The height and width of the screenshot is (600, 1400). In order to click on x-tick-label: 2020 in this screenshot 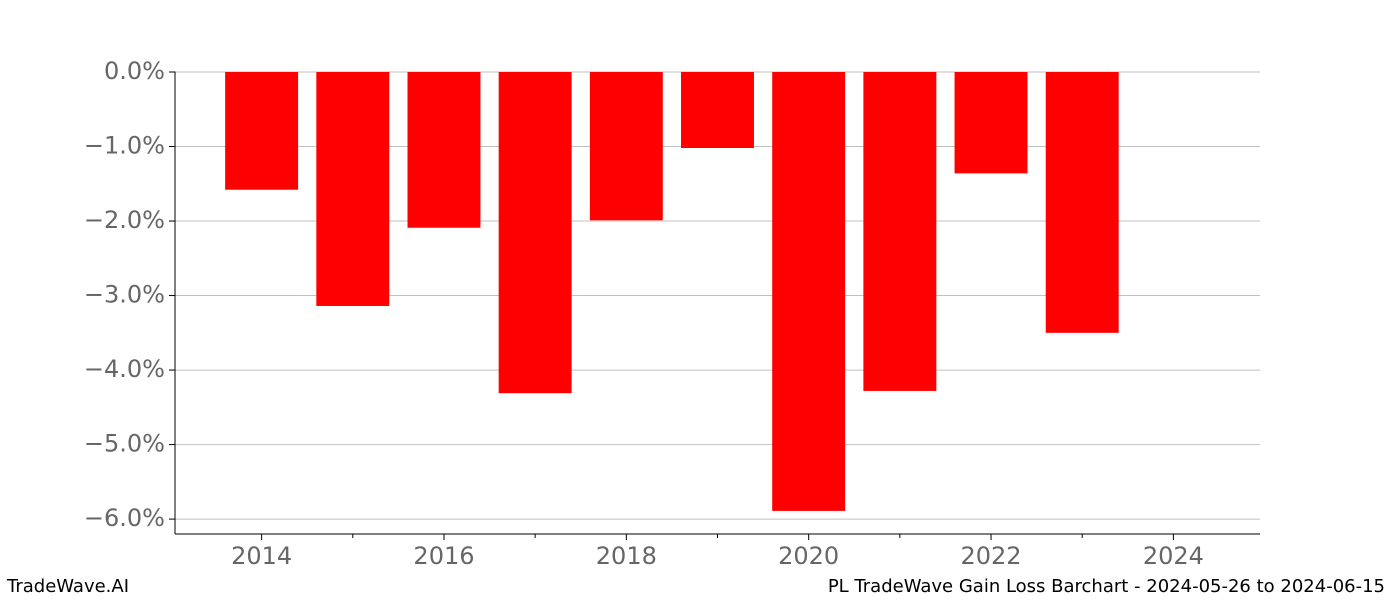, I will do `click(808, 556)`.